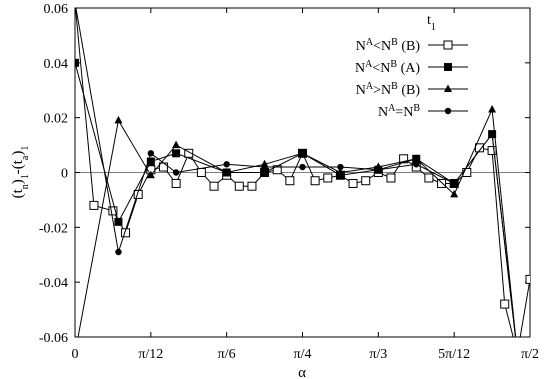 This screenshot has height=379, width=544. Describe the element at coordinates (388, 46) in the screenshot. I see `legend-label: NA<NB (B)` at that location.